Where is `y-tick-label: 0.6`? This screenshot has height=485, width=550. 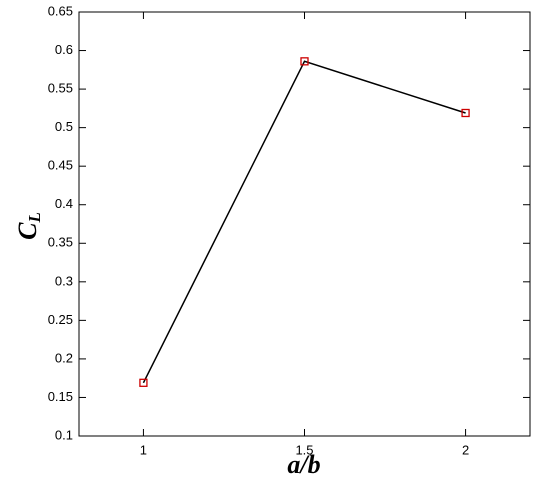
y-tick-label: 0.6 is located at coordinates (64, 49).